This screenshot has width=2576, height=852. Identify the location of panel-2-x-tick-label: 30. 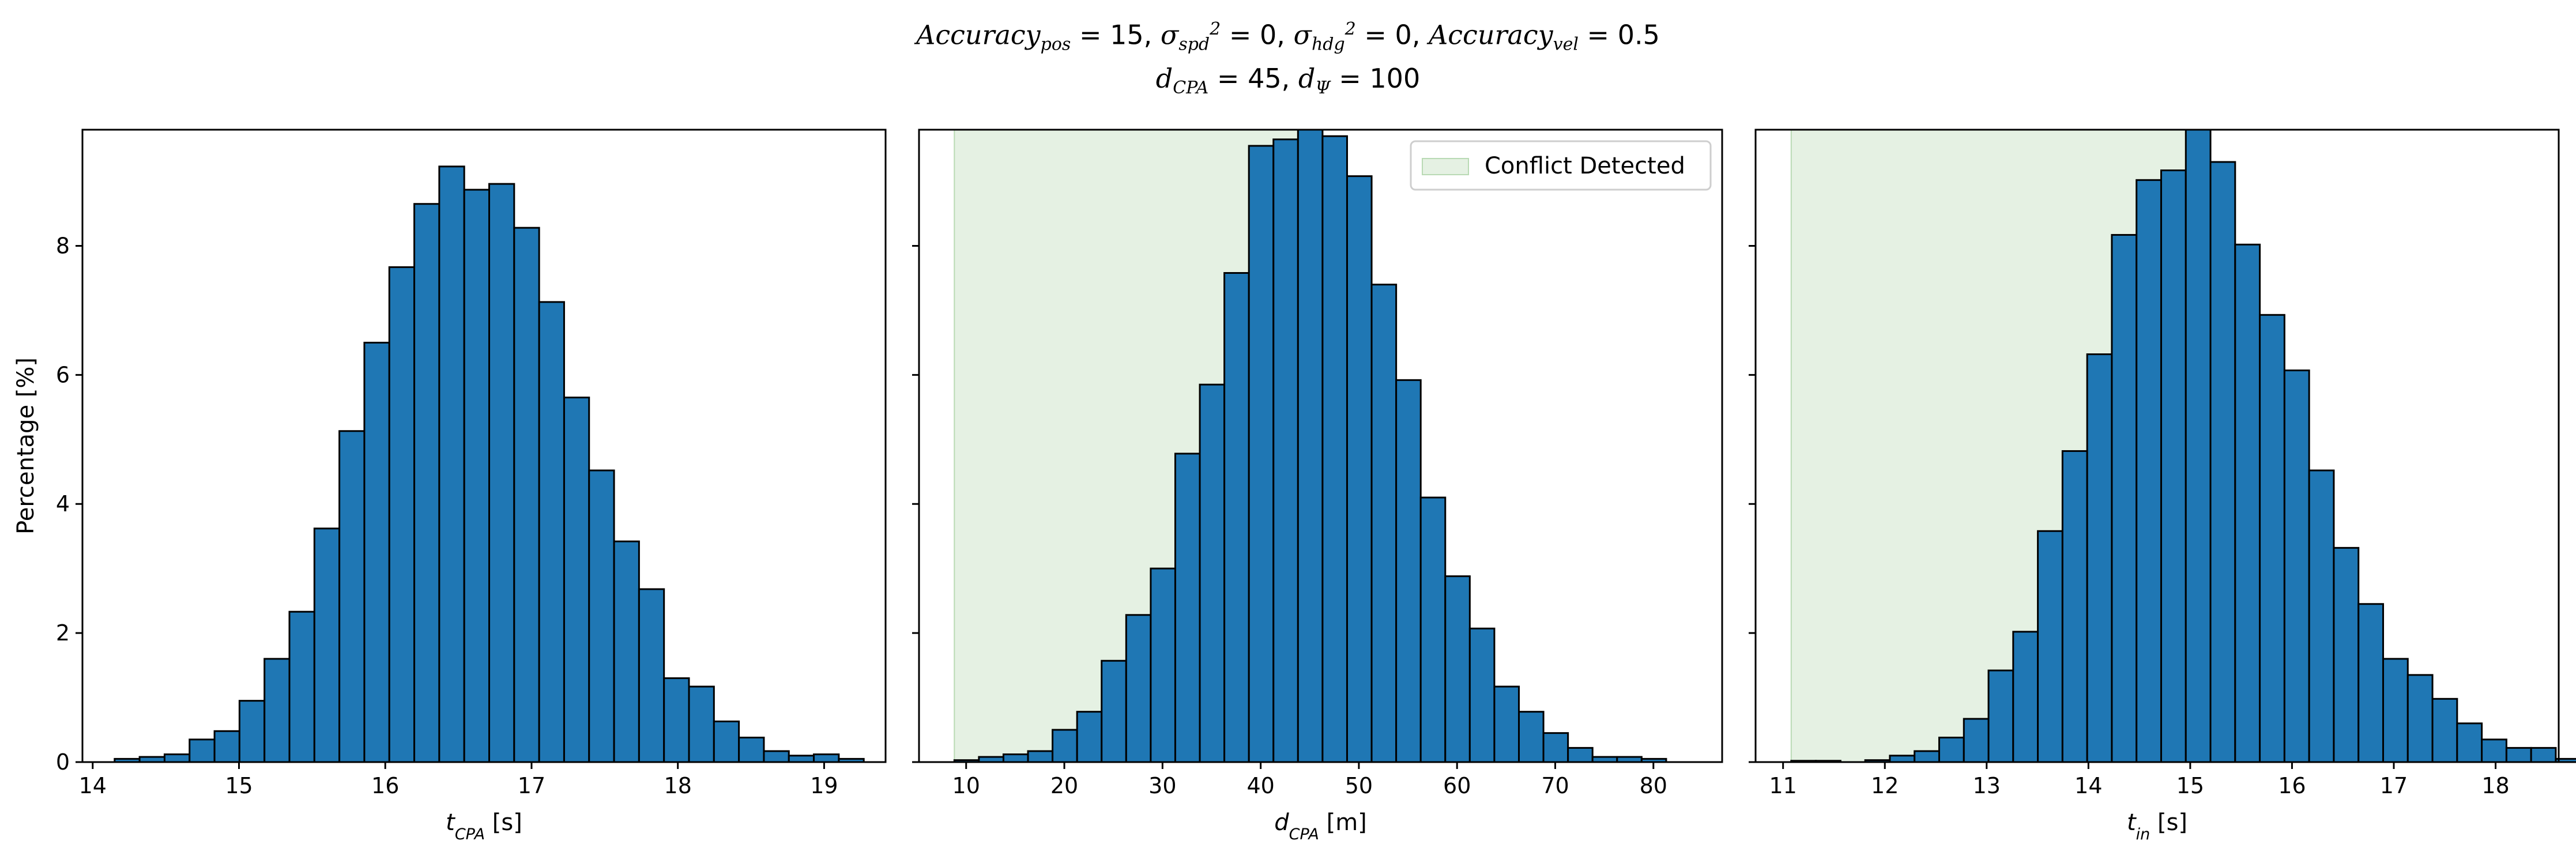
(1162, 786).